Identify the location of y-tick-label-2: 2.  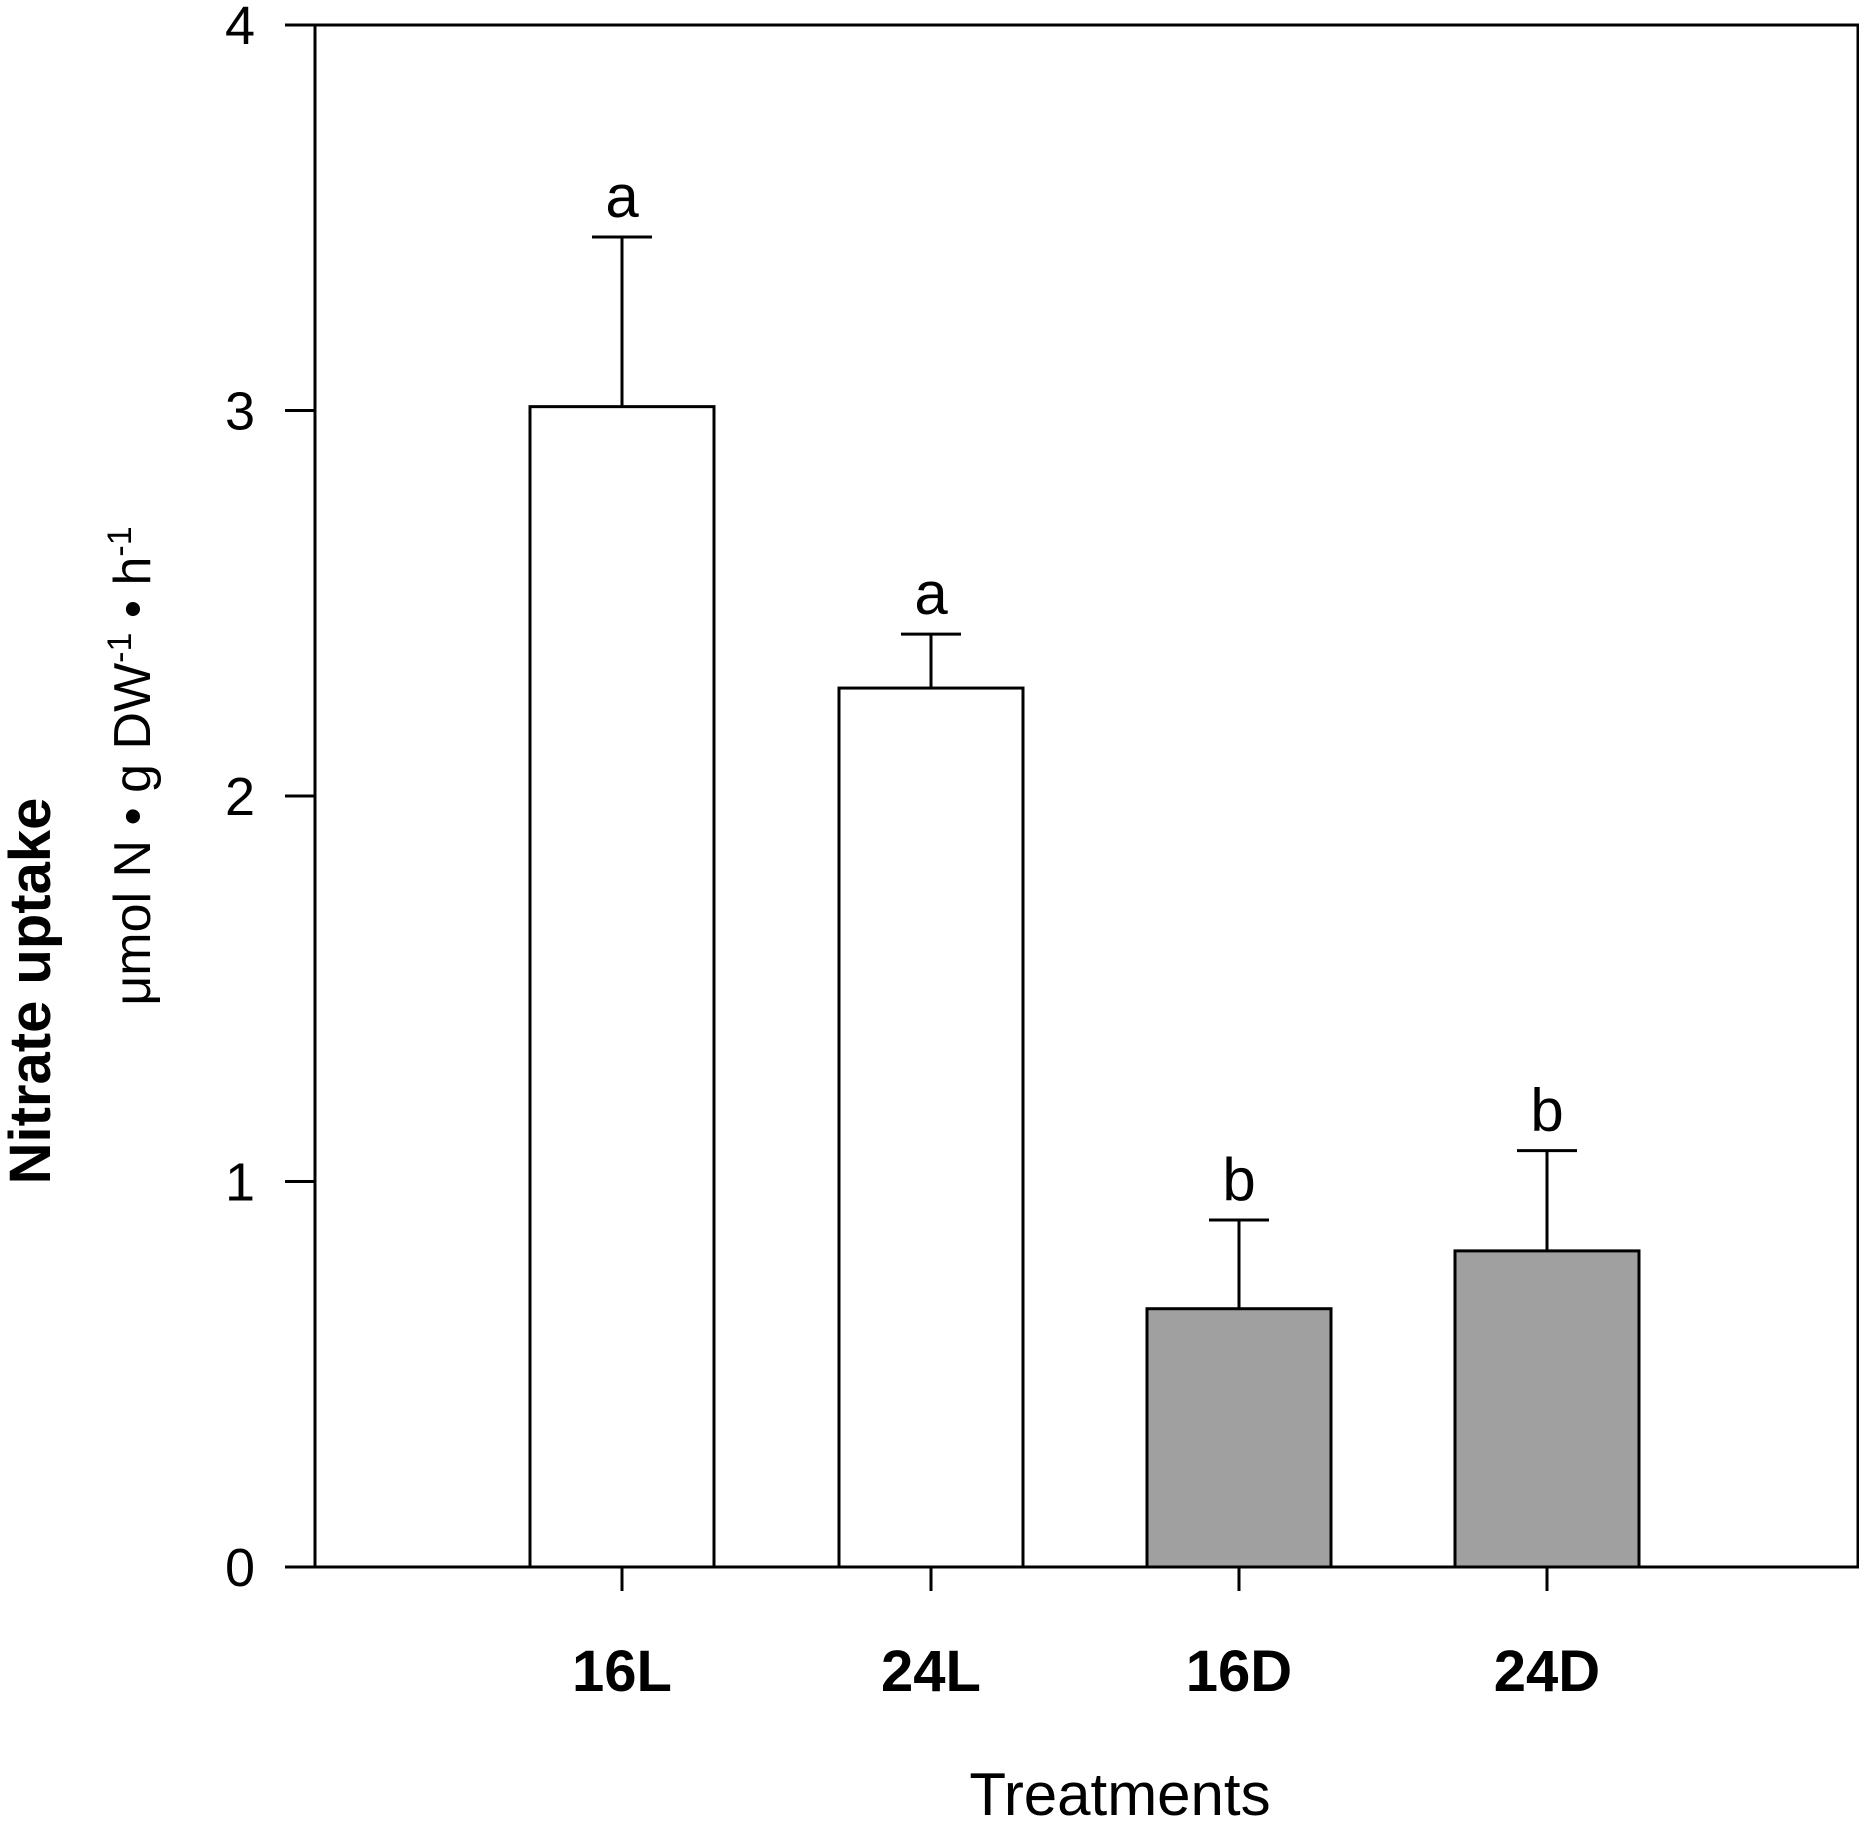
(240, 797).